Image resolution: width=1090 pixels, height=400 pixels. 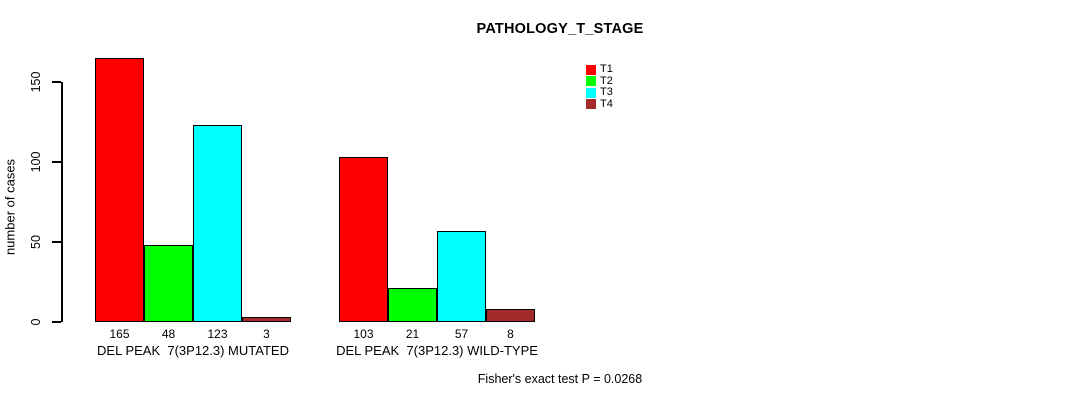 What do you see at coordinates (36, 322) in the screenshot?
I see `y-tick-label: 0` at bounding box center [36, 322].